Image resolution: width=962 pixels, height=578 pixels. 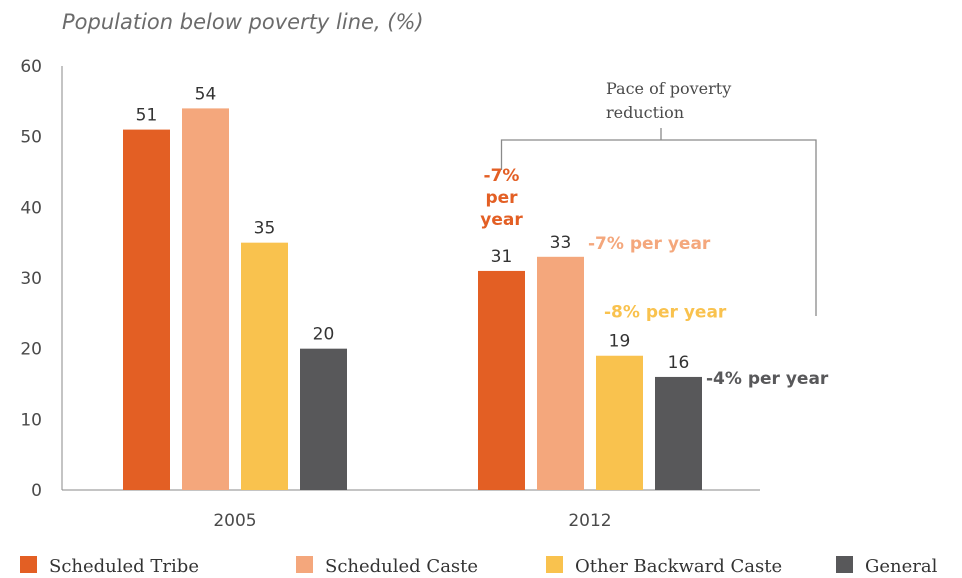 I want to click on legend-label: Other Backward Caste, so click(x=678, y=566).